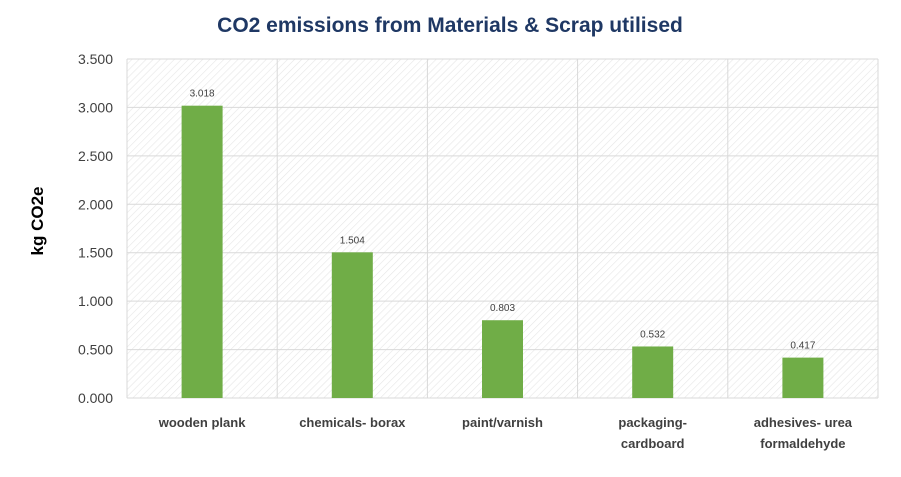 This screenshot has width=901, height=477. Describe the element at coordinates (95, 204) in the screenshot. I see `y-tick-label: 2.000` at that location.